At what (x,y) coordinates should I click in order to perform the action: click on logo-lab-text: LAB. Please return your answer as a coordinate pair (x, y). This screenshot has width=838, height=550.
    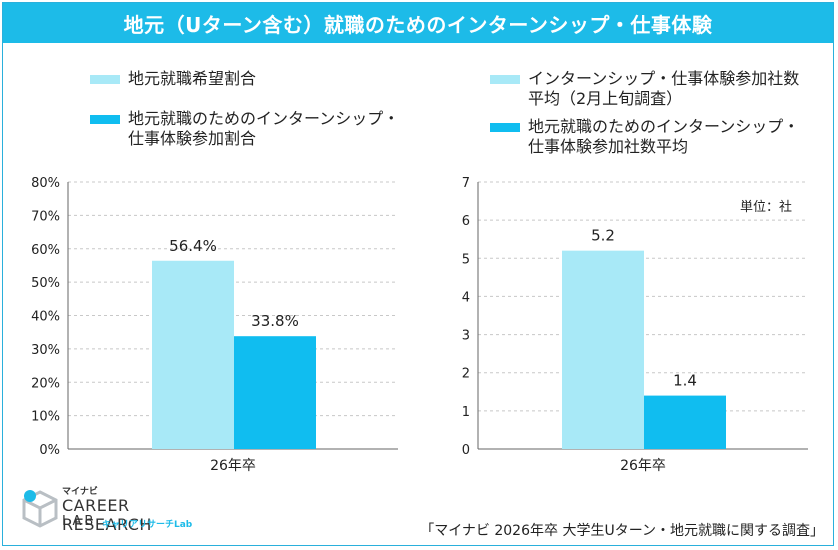
    Looking at the image, I should click on (79, 521).